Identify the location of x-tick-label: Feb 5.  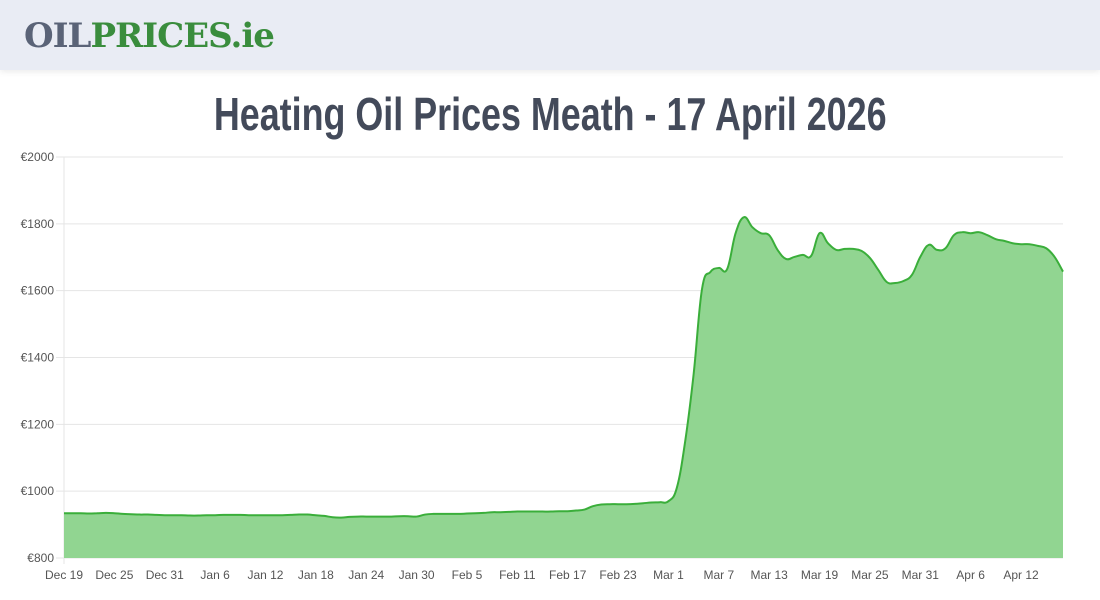
(467, 575).